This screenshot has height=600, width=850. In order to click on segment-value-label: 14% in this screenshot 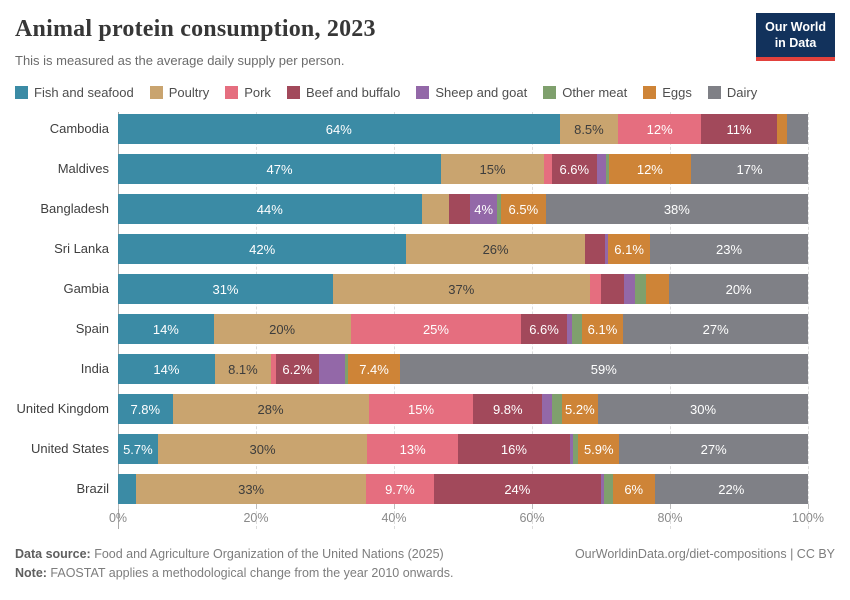, I will do `click(165, 329)`.